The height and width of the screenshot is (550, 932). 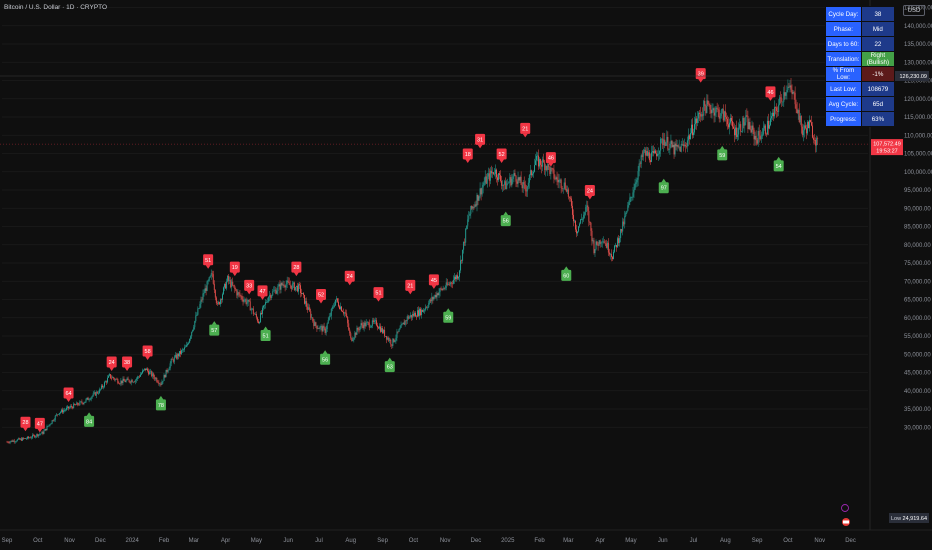 I want to click on time-tick-label: Jul, so click(x=319, y=541).